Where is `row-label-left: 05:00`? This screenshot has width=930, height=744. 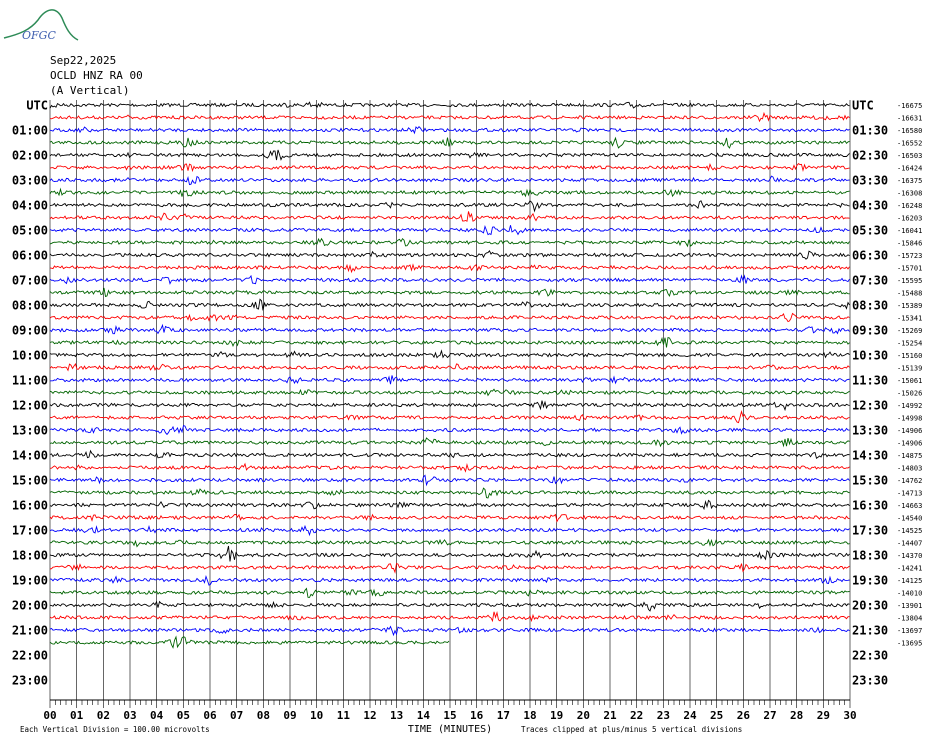 row-label-left: 05:00 is located at coordinates (30, 231).